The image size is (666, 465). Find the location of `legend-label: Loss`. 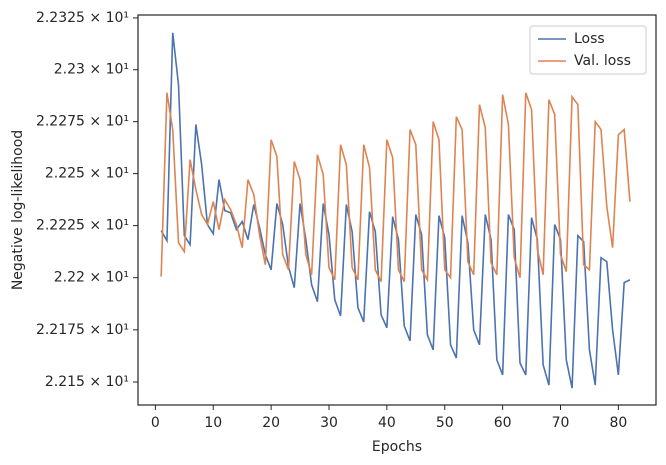

legend-label: Loss is located at coordinates (589, 39).